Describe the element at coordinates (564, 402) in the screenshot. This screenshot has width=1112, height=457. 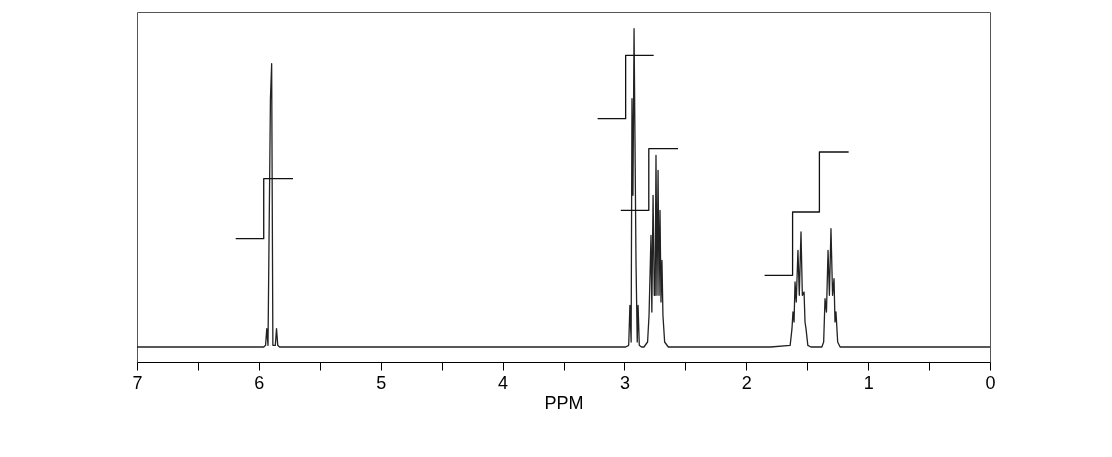
I see `x-axis-title: PPM` at that location.